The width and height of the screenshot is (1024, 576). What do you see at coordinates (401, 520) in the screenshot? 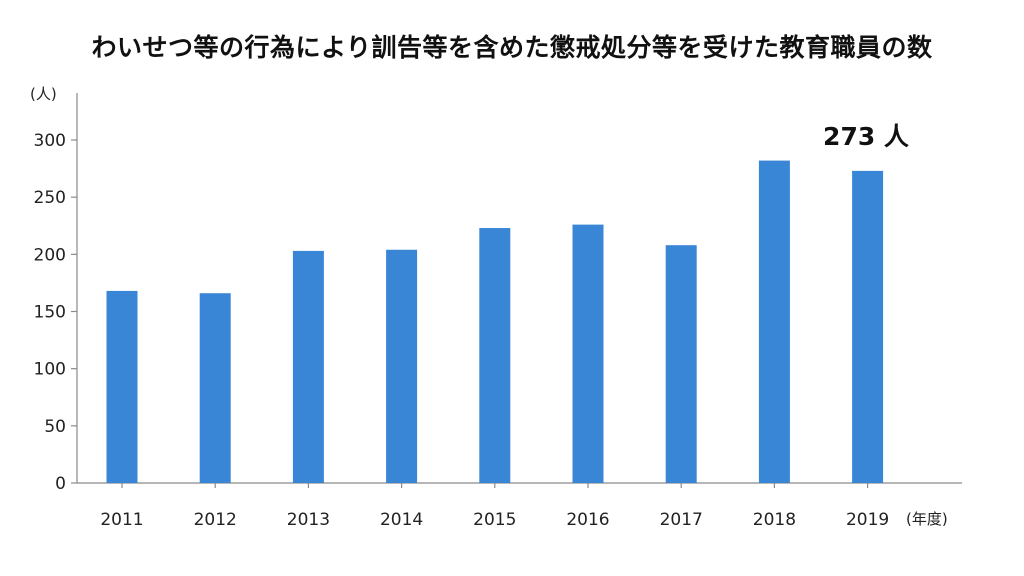
I see `x-tick-label: 2014` at bounding box center [401, 520].